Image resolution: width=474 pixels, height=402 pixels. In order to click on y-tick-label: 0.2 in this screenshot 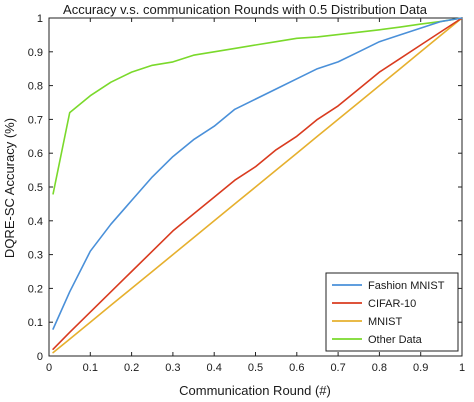, I will do `click(35, 289)`.